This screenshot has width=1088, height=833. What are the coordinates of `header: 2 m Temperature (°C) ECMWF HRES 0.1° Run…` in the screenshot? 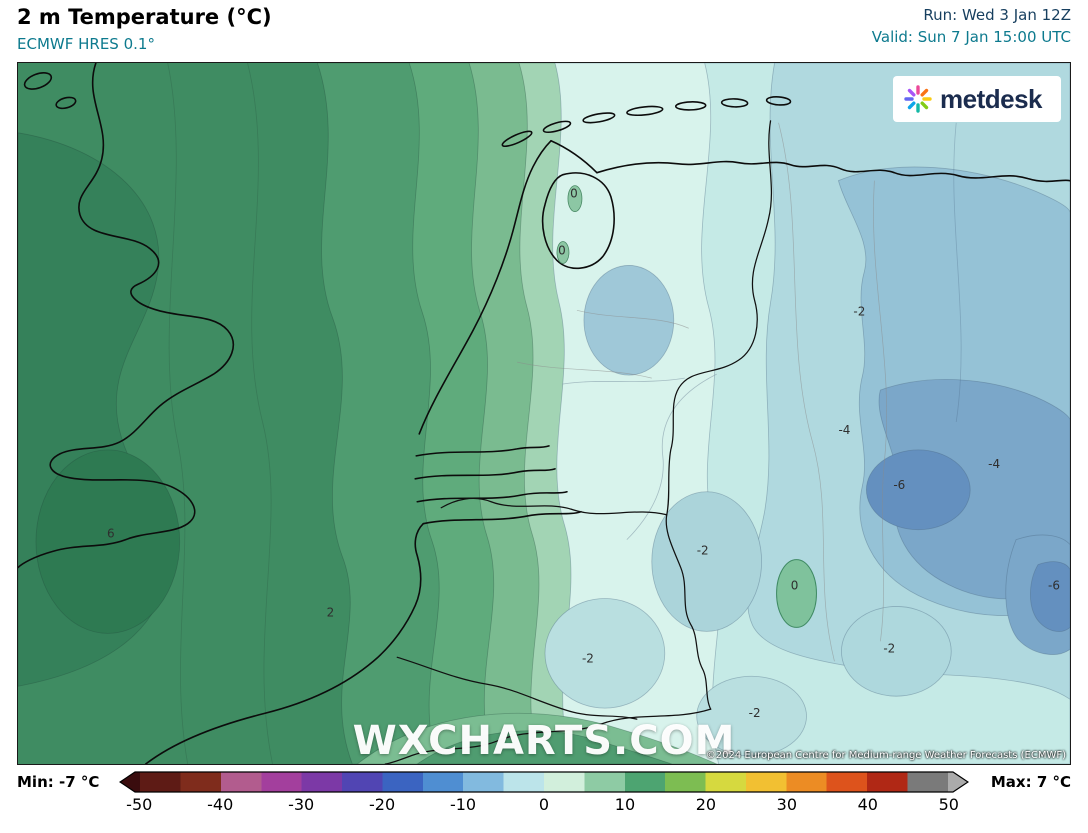 It's located at (544, 31).